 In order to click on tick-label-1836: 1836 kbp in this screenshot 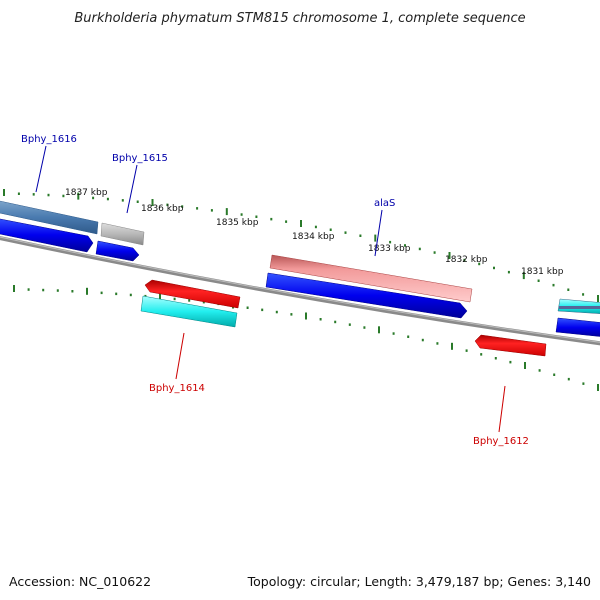, I will do `click(162, 209)`.